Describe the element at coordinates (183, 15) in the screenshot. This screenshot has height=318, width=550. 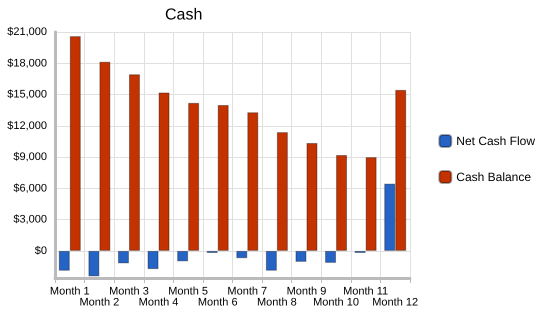
I see `chart-title: Cash` at that location.